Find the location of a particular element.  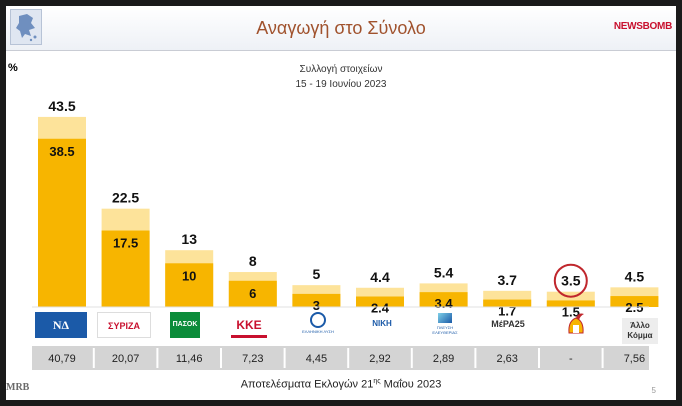

footer-text-sup: ης is located at coordinates (377, 381).